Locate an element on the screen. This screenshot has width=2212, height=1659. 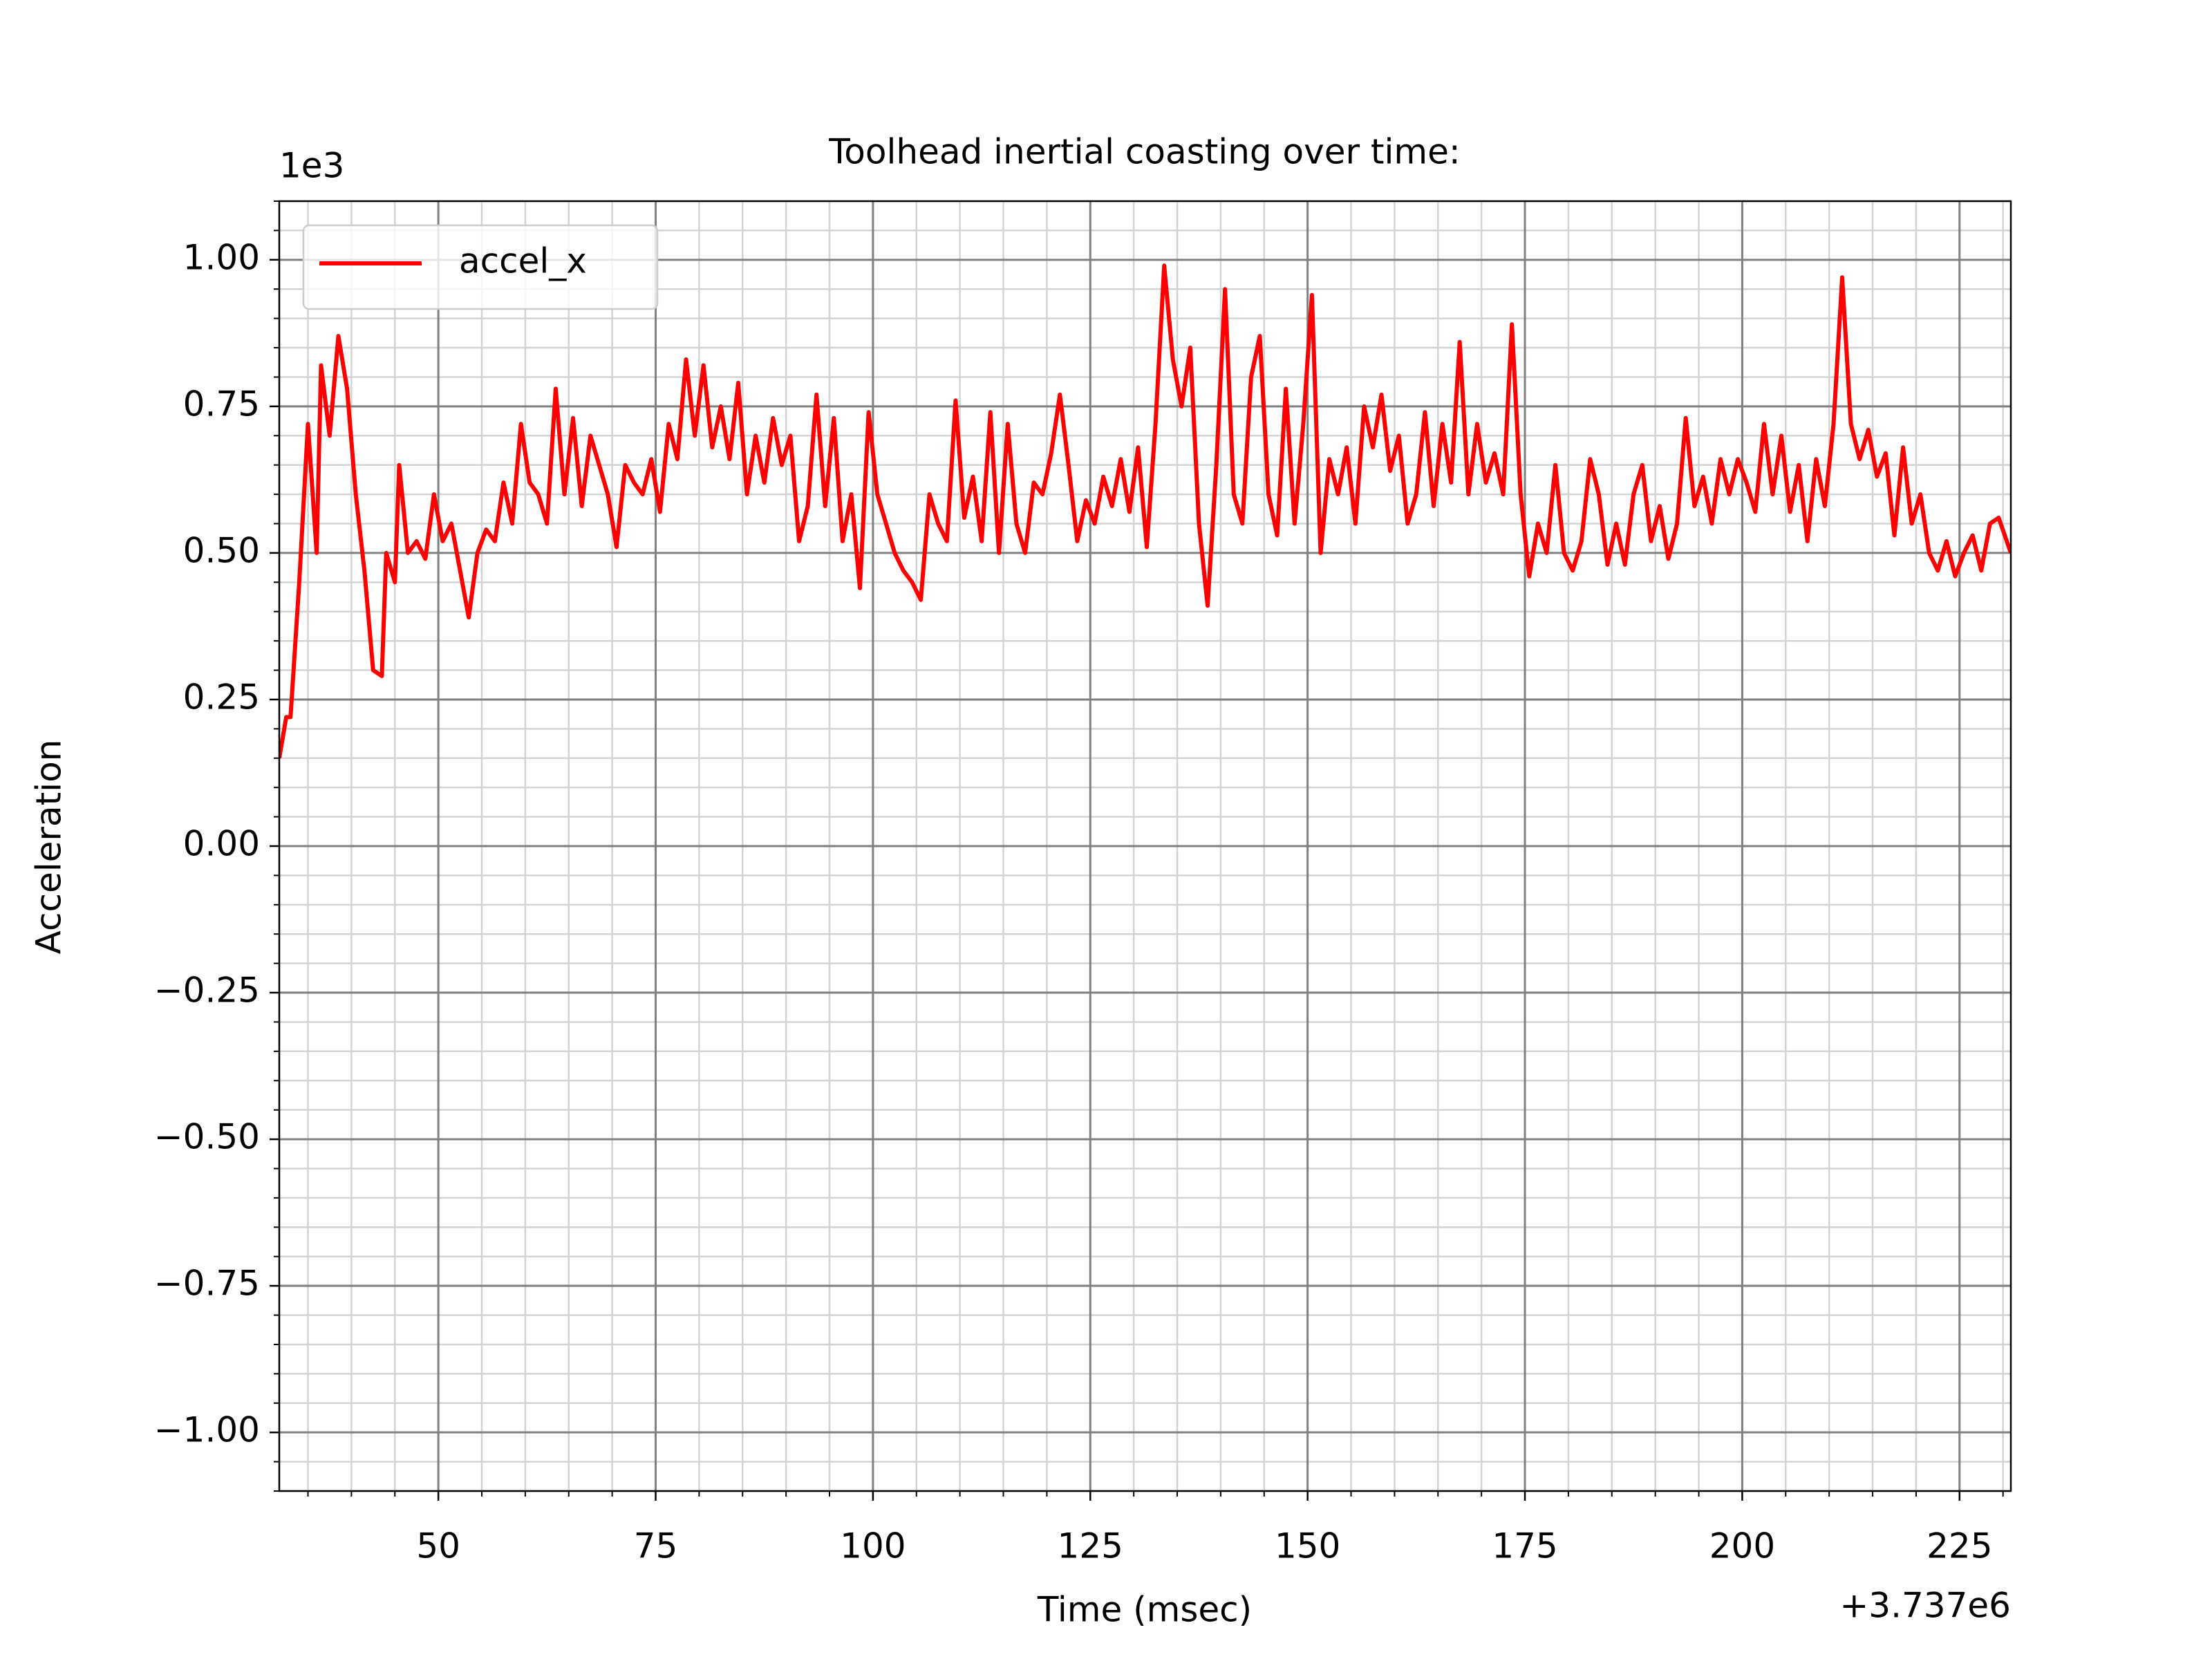
y-tick-label: 1.00 is located at coordinates (222, 257).